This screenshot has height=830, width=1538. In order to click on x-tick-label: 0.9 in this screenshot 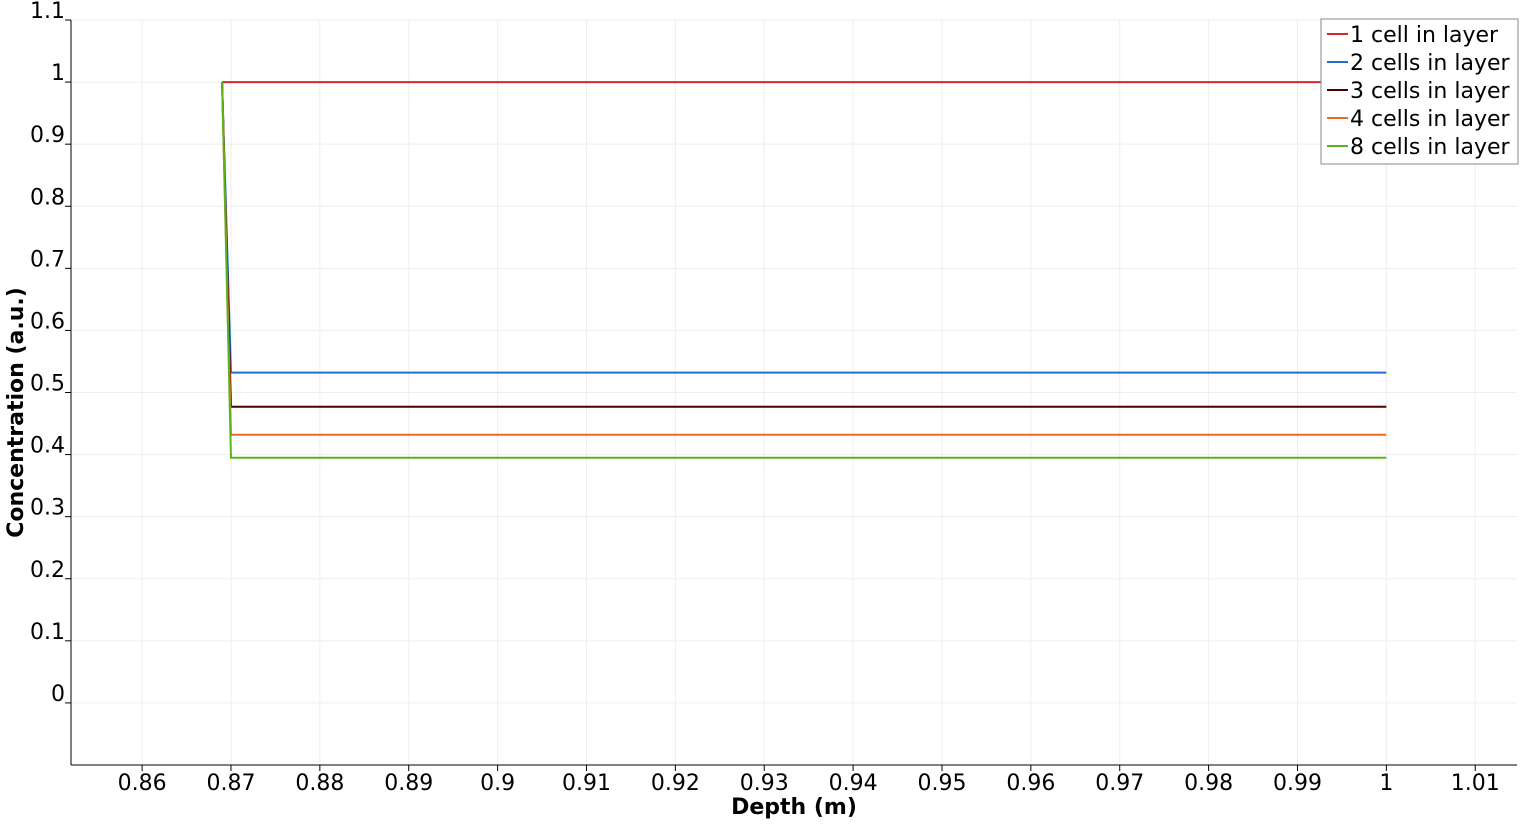, I will do `click(497, 783)`.